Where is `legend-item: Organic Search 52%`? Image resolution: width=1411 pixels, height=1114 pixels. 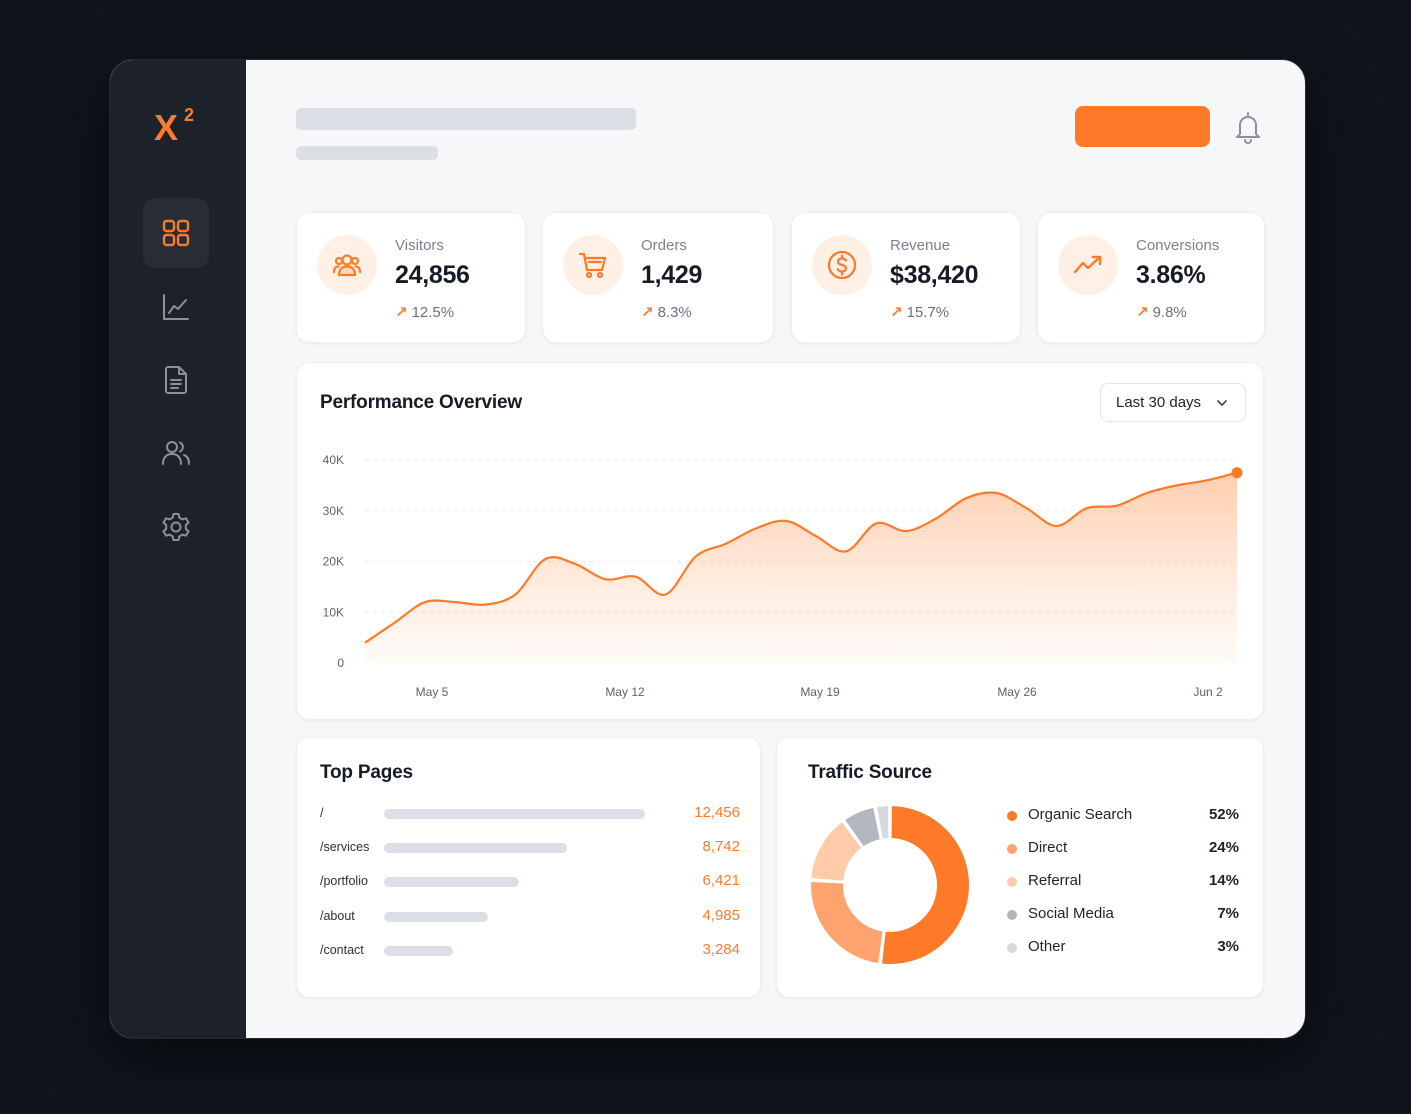
legend-item: Organic Search 52% is located at coordinates (1123, 815).